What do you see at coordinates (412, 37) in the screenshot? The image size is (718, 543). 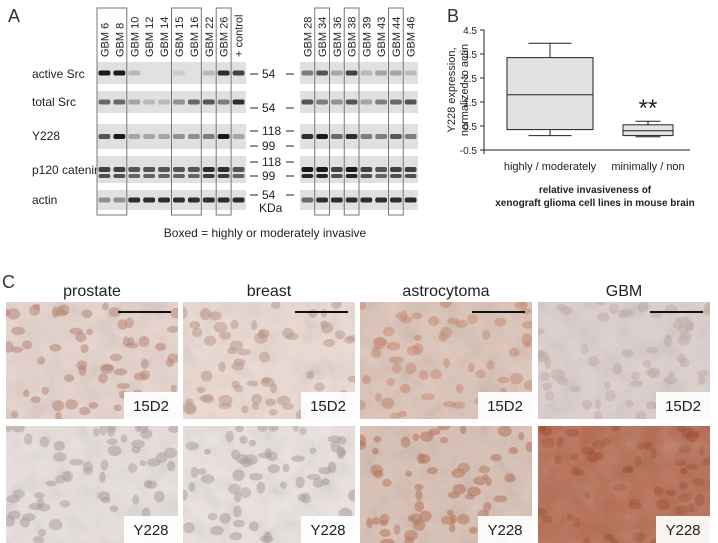 I see `lane-label-right: GBM 46` at bounding box center [412, 37].